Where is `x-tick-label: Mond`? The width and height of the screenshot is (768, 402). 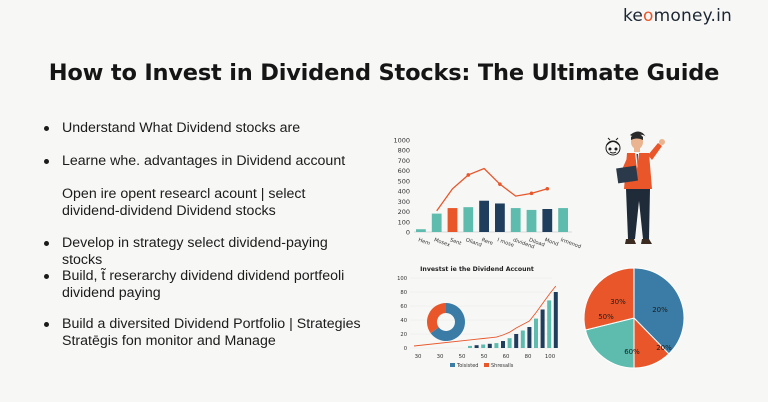 x-tick-label: Mond is located at coordinates (551, 242).